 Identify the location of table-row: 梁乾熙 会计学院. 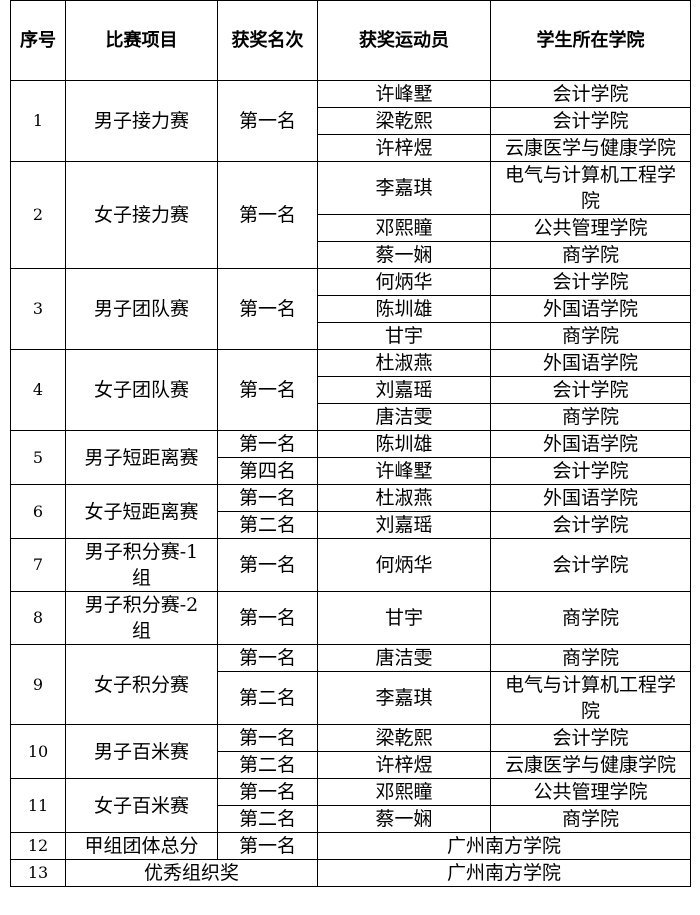
(351, 121).